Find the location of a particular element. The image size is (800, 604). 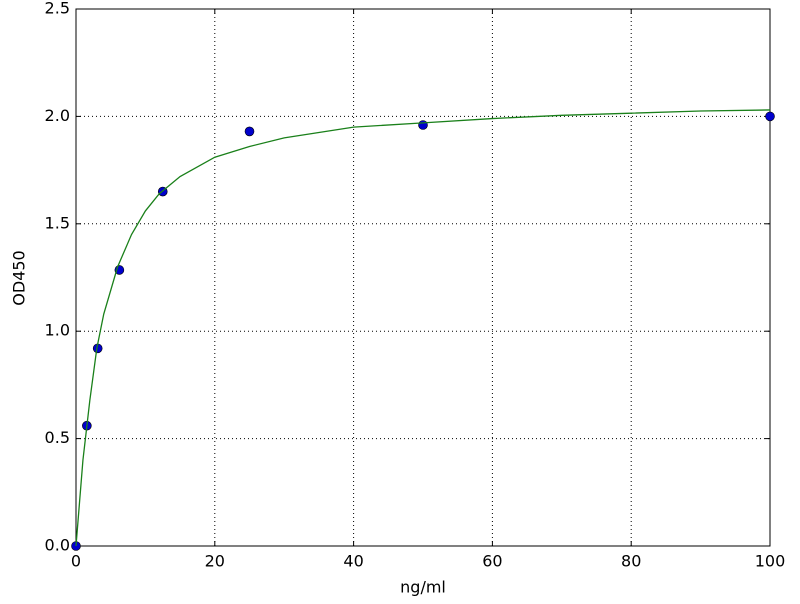

y-tick-label: 0.5 is located at coordinates (57, 437).